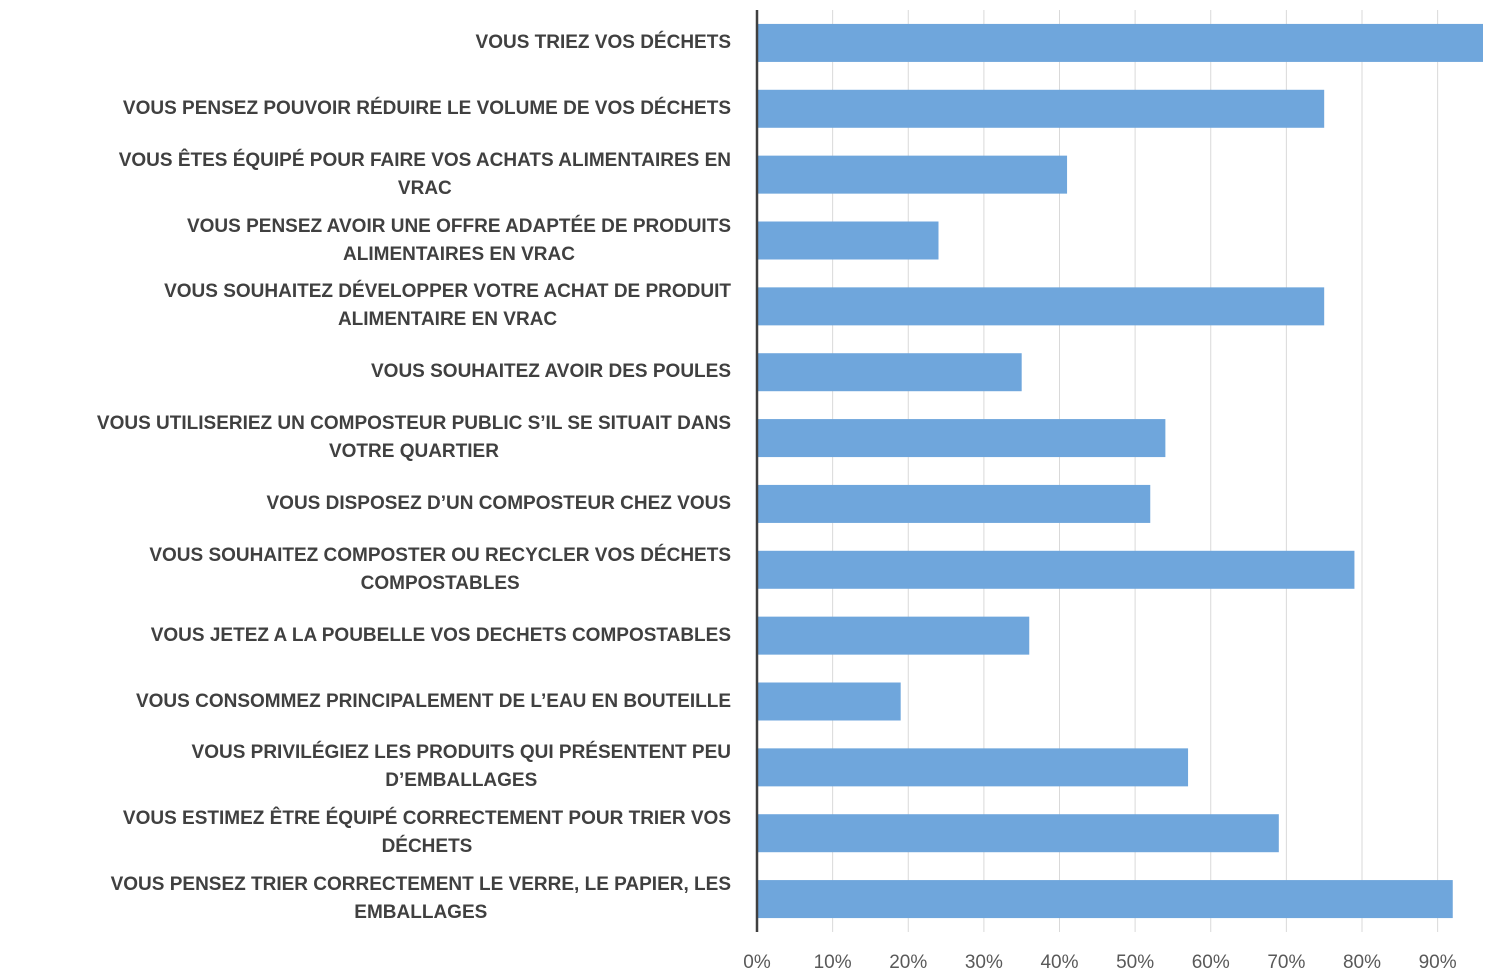 Image resolution: width=1489 pixels, height=973 pixels. Describe the element at coordinates (551, 372) in the screenshot. I see `category-label: VOUS SOUHAITEZ AVOIR DES POULES` at that location.